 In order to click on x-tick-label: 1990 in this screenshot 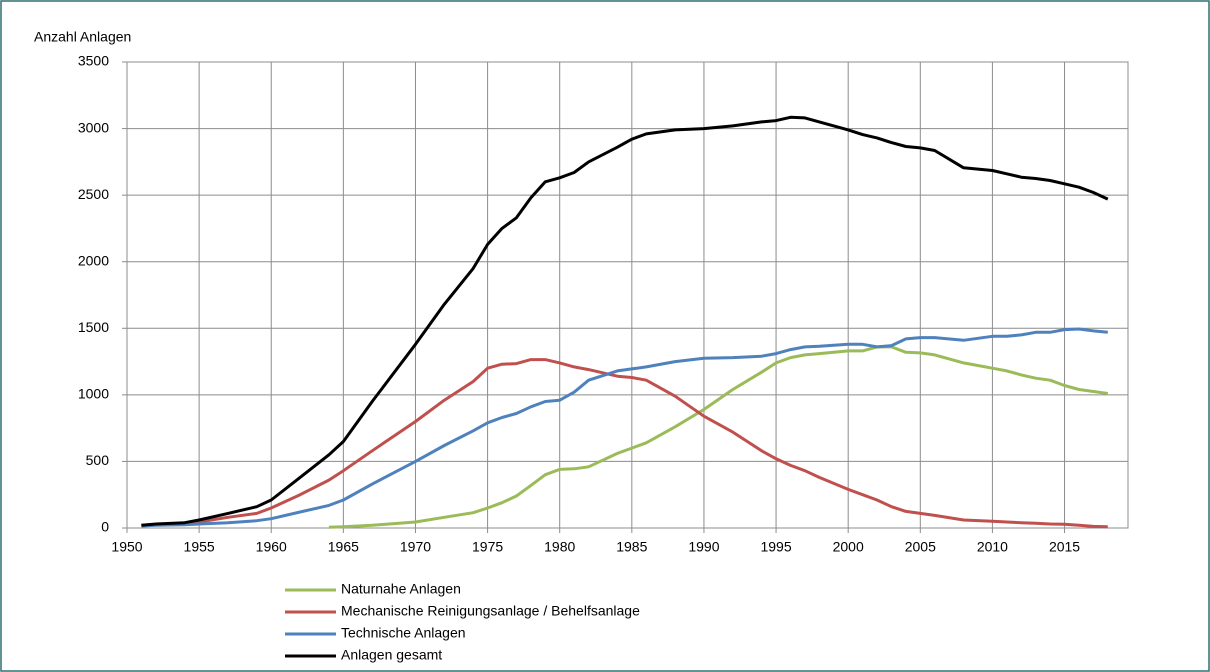, I will do `click(703, 547)`.